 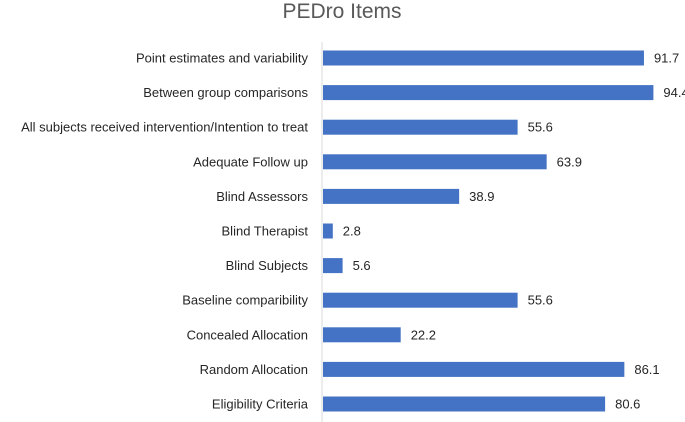 I want to click on value-label: 63.9, so click(x=569, y=161).